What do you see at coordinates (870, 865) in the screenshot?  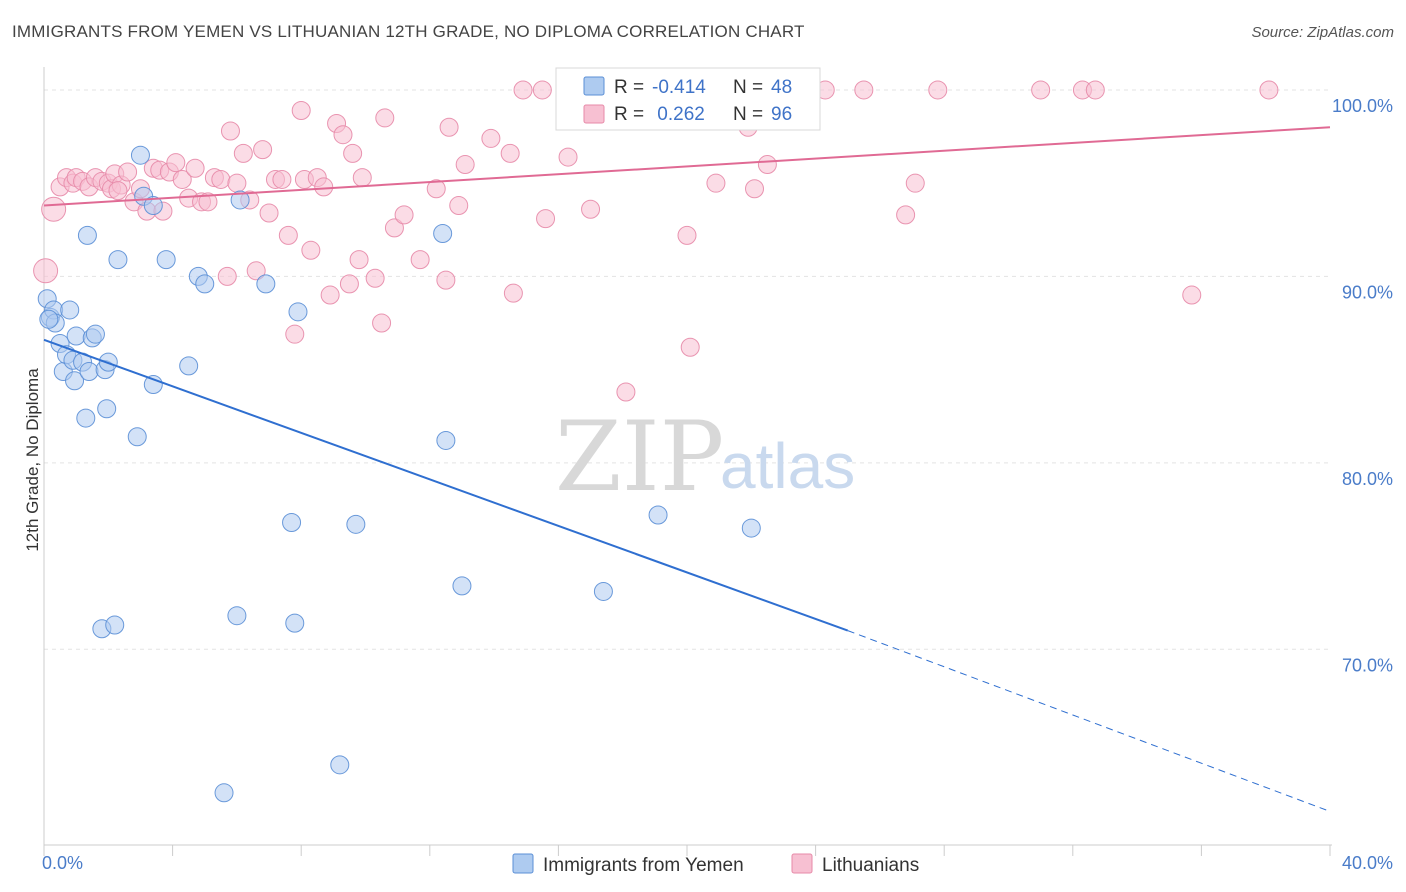 I see `legend-label-lithuanians: Lithuanians` at bounding box center [870, 865].